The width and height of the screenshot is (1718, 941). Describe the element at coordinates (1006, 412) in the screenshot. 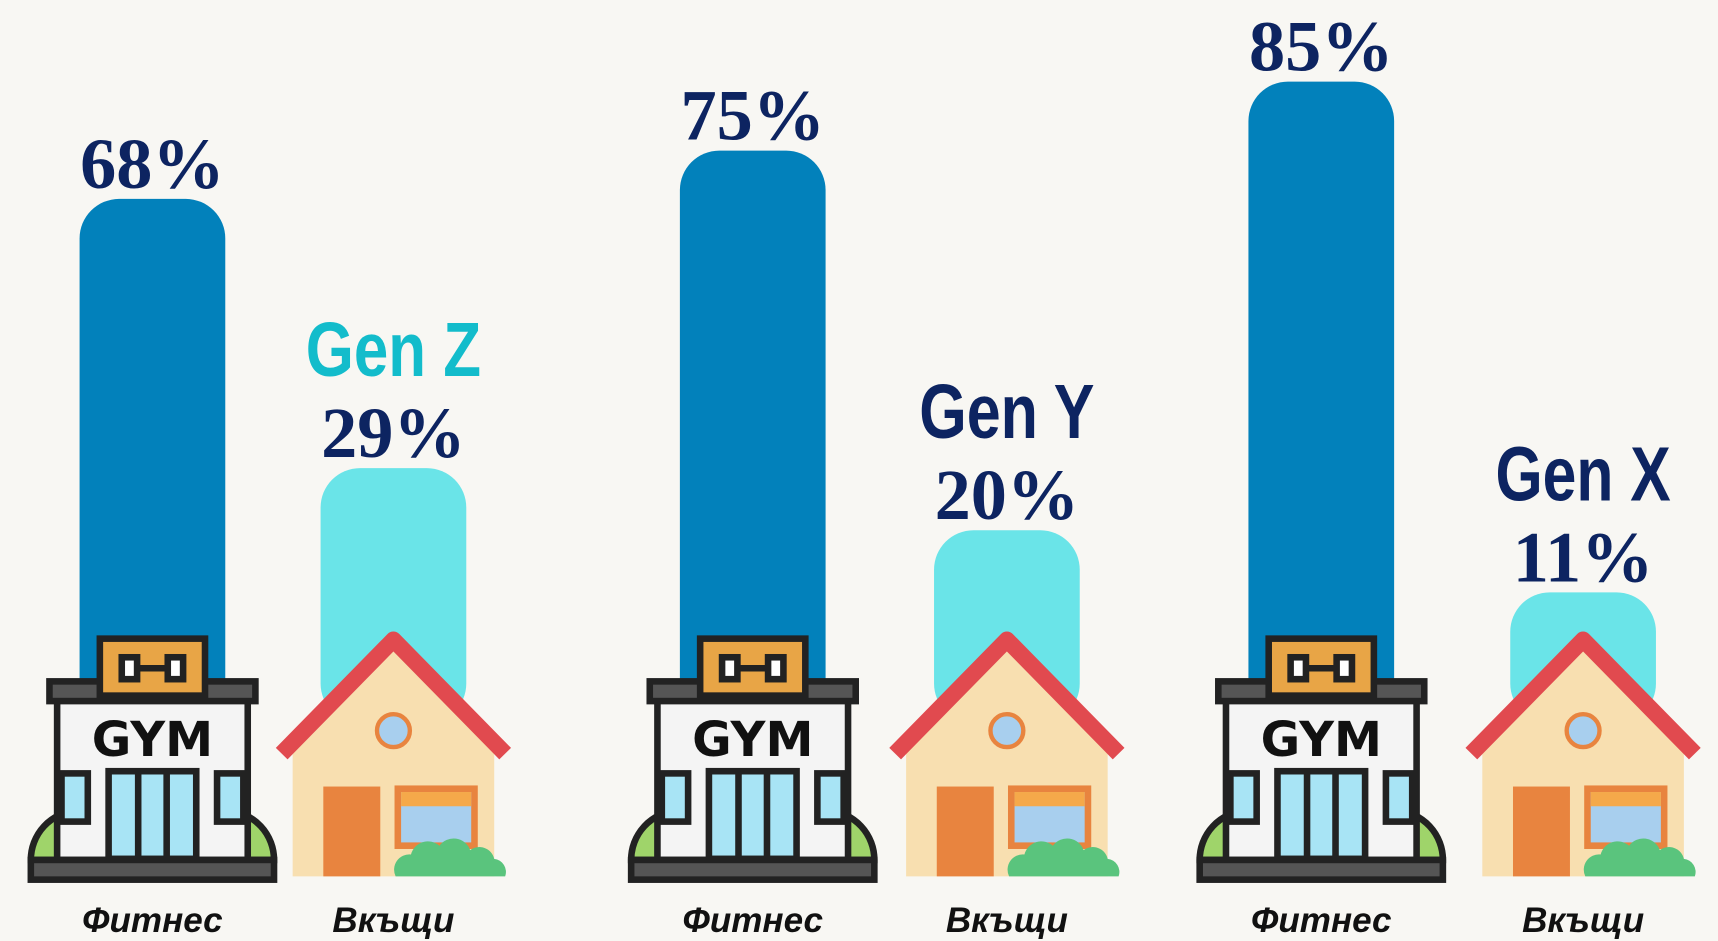

I see `group-label: Gen Y` at that location.